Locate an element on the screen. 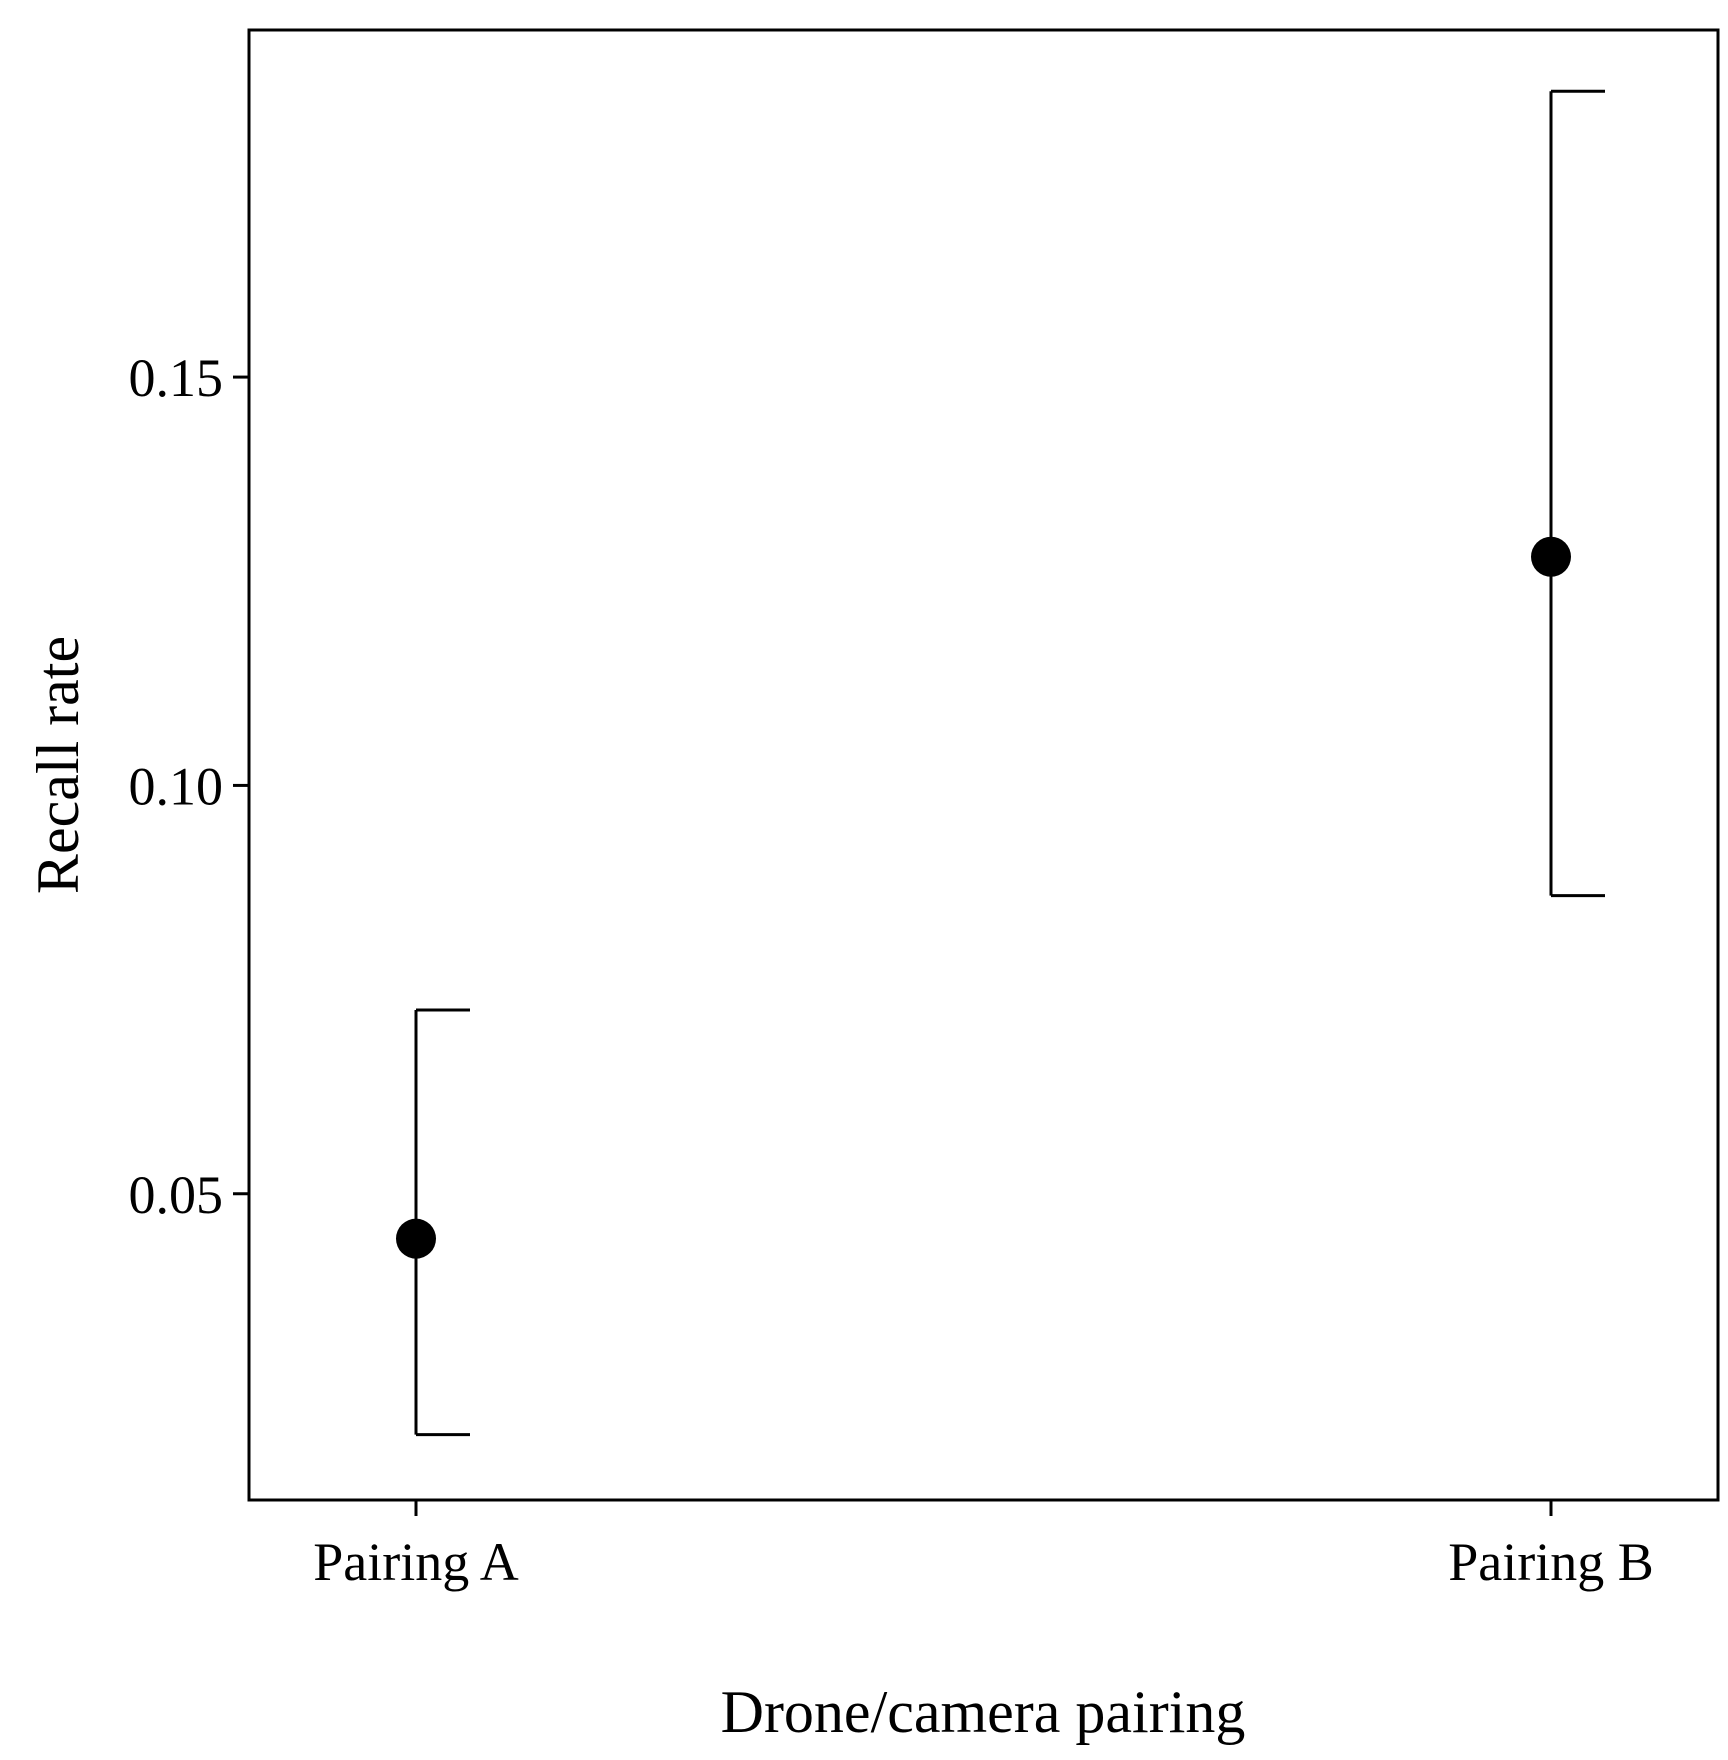 This screenshot has height=1760, width=1728. x-tick-label: Pairing B is located at coordinates (1551, 1562).